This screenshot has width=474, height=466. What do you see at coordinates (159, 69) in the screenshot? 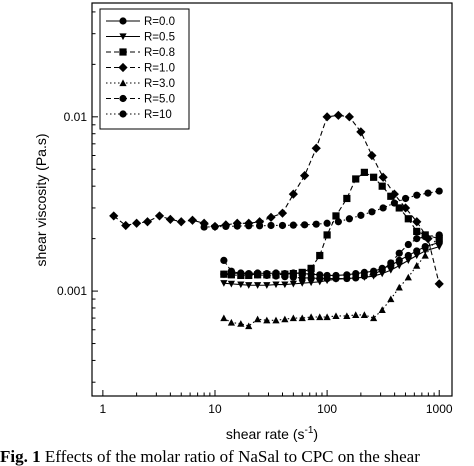
I see `legend-label: R=1.0` at bounding box center [159, 69].